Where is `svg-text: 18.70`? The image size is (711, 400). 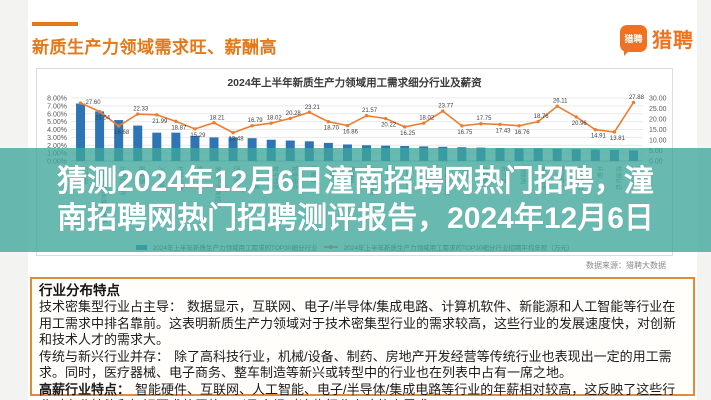 svg-text: 18.70 is located at coordinates (332, 129).